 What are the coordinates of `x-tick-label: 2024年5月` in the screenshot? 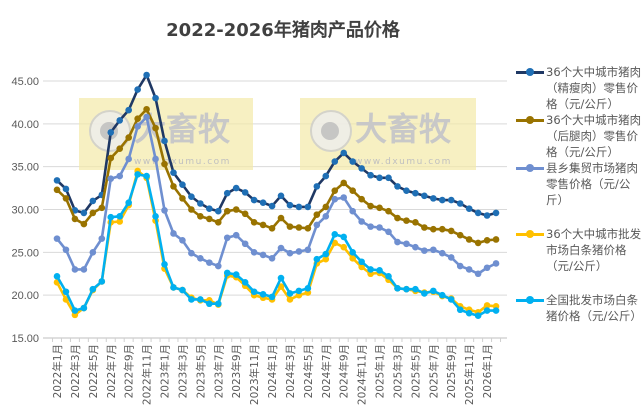 It's located at (308, 371).